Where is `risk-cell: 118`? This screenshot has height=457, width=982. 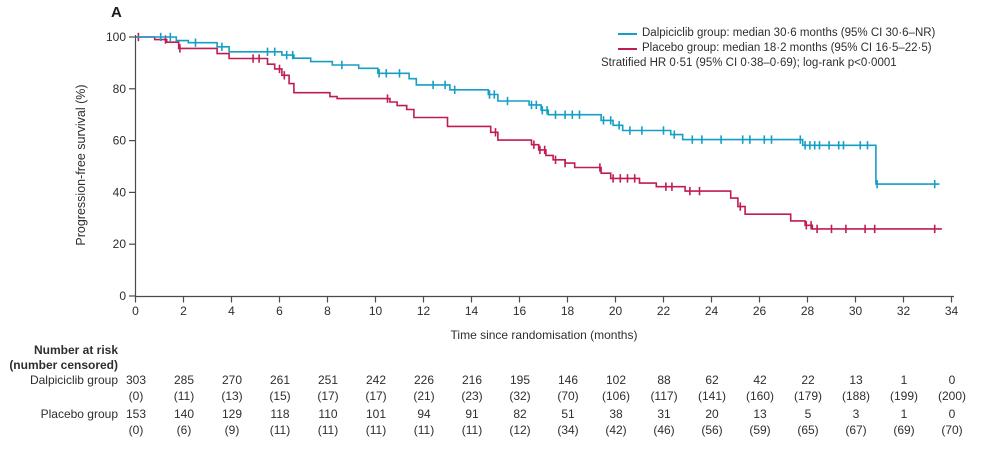
risk-cell: 118 is located at coordinates (280, 414).